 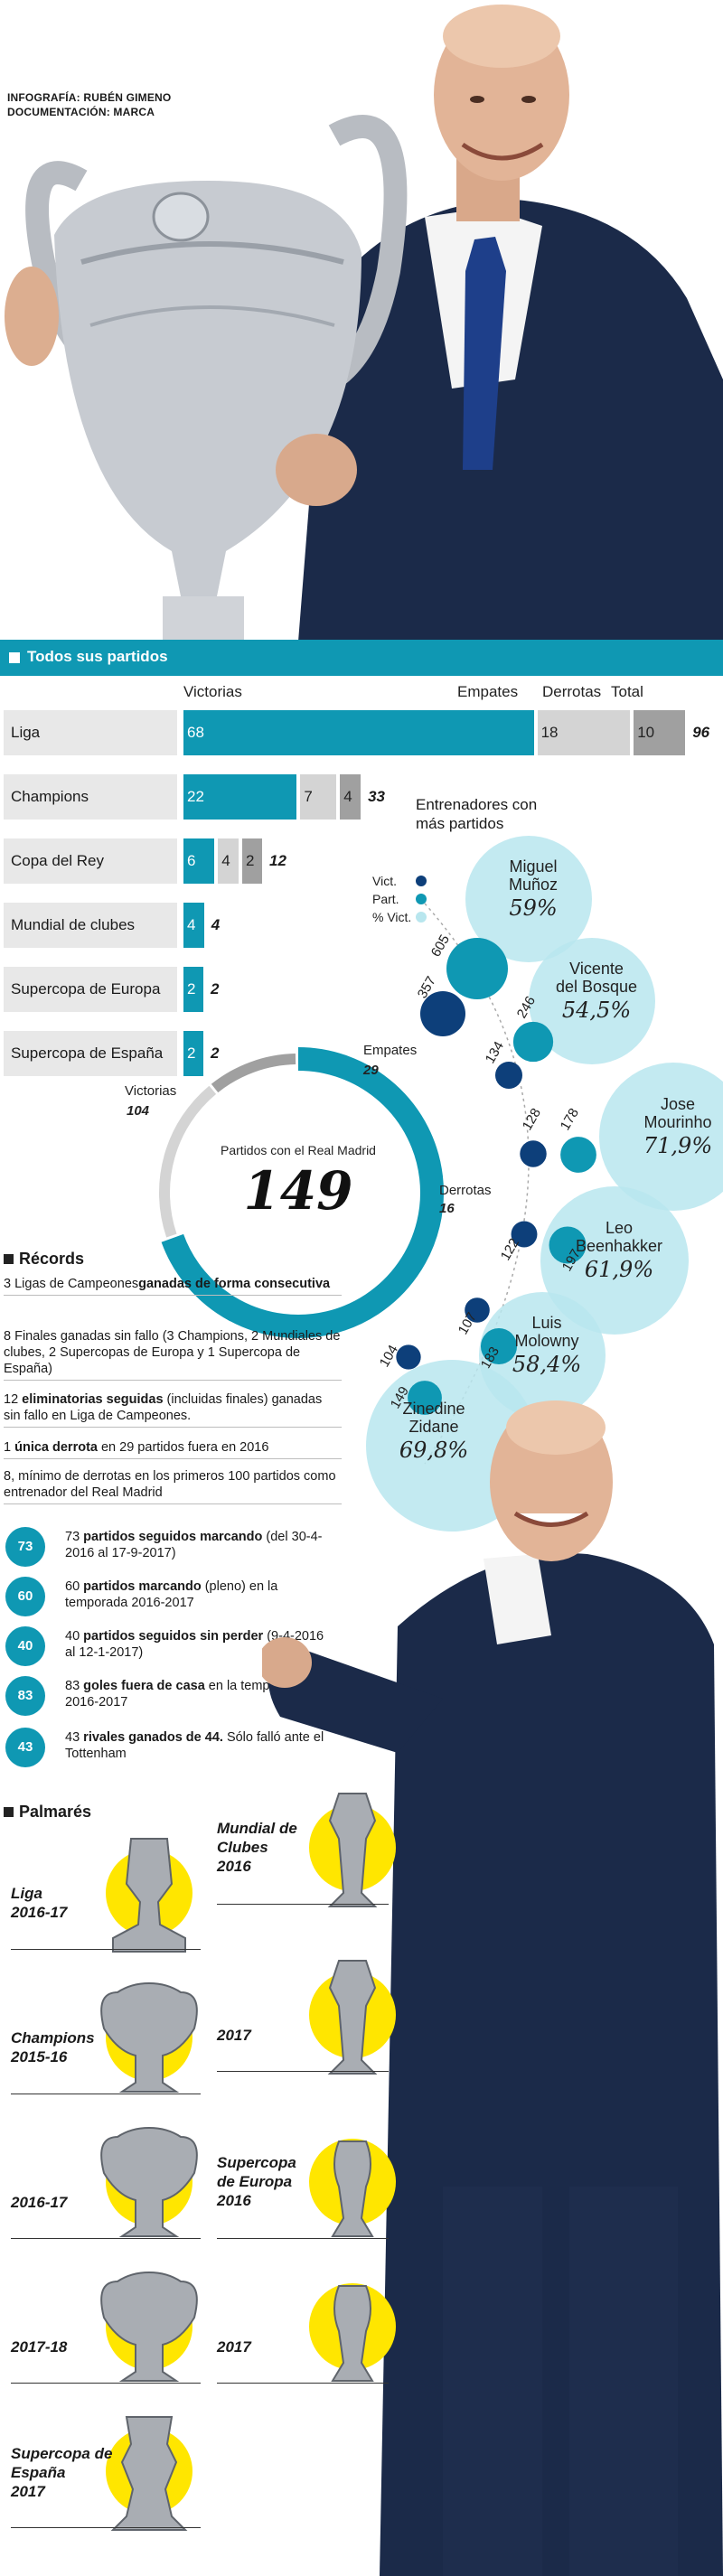 I want to click on stat-tail-4: Sólo falló ante el Tottenham, so click(x=194, y=1745).